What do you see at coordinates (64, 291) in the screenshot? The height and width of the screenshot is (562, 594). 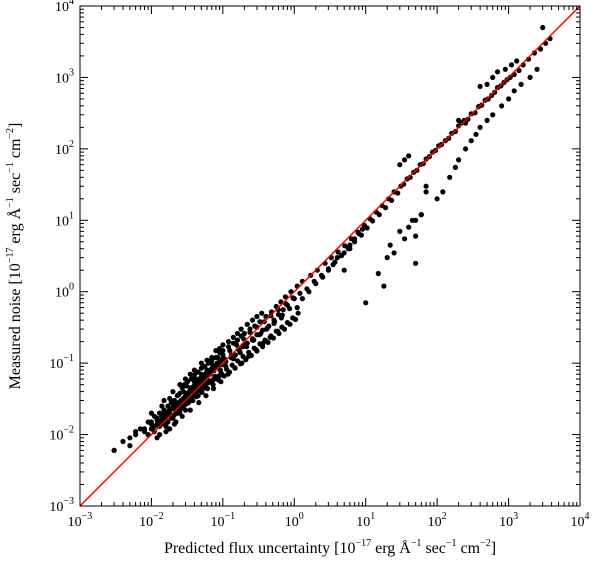 I see `y-tick-label: 10⁰` at bounding box center [64, 291].